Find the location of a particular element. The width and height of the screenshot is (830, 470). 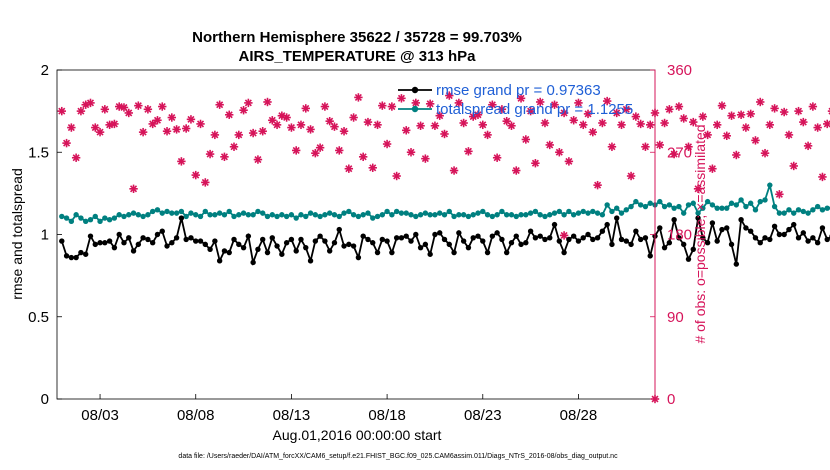

x-tick-label: 08/03 is located at coordinates (100, 415).